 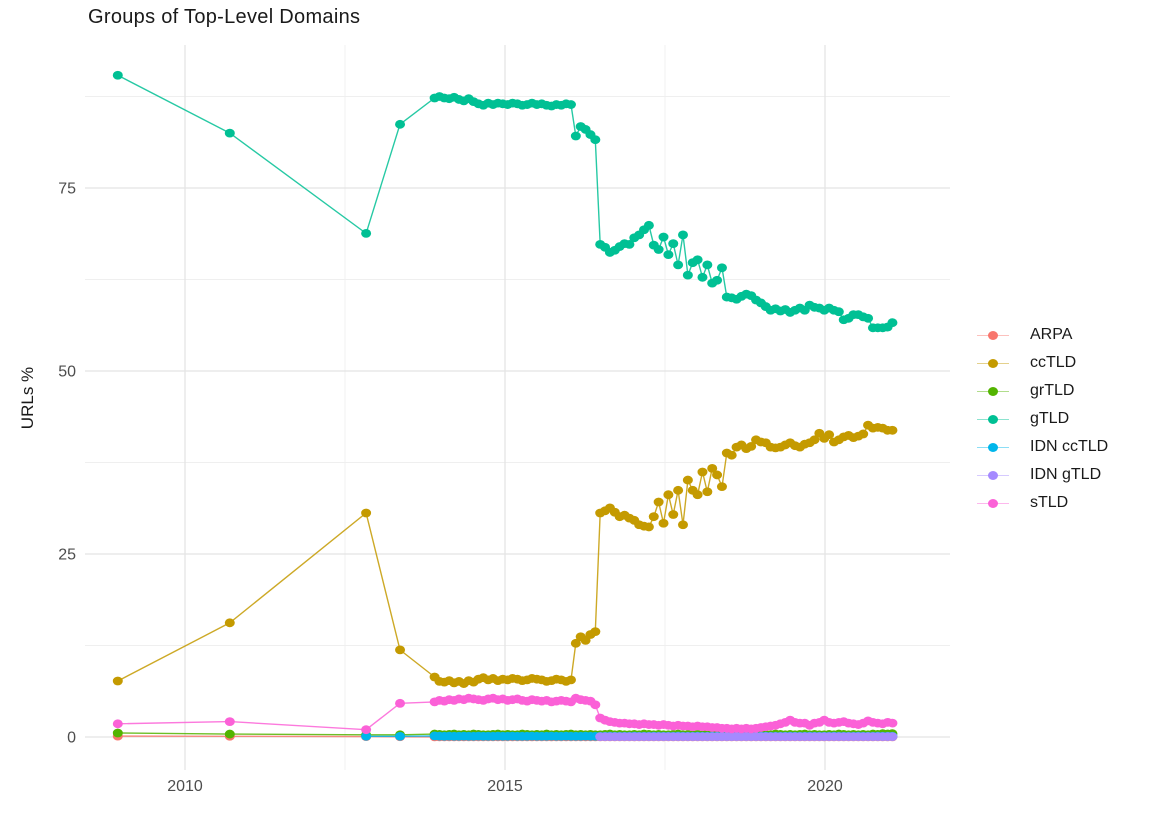 I want to click on y-tick-label: 50, so click(x=67, y=372).